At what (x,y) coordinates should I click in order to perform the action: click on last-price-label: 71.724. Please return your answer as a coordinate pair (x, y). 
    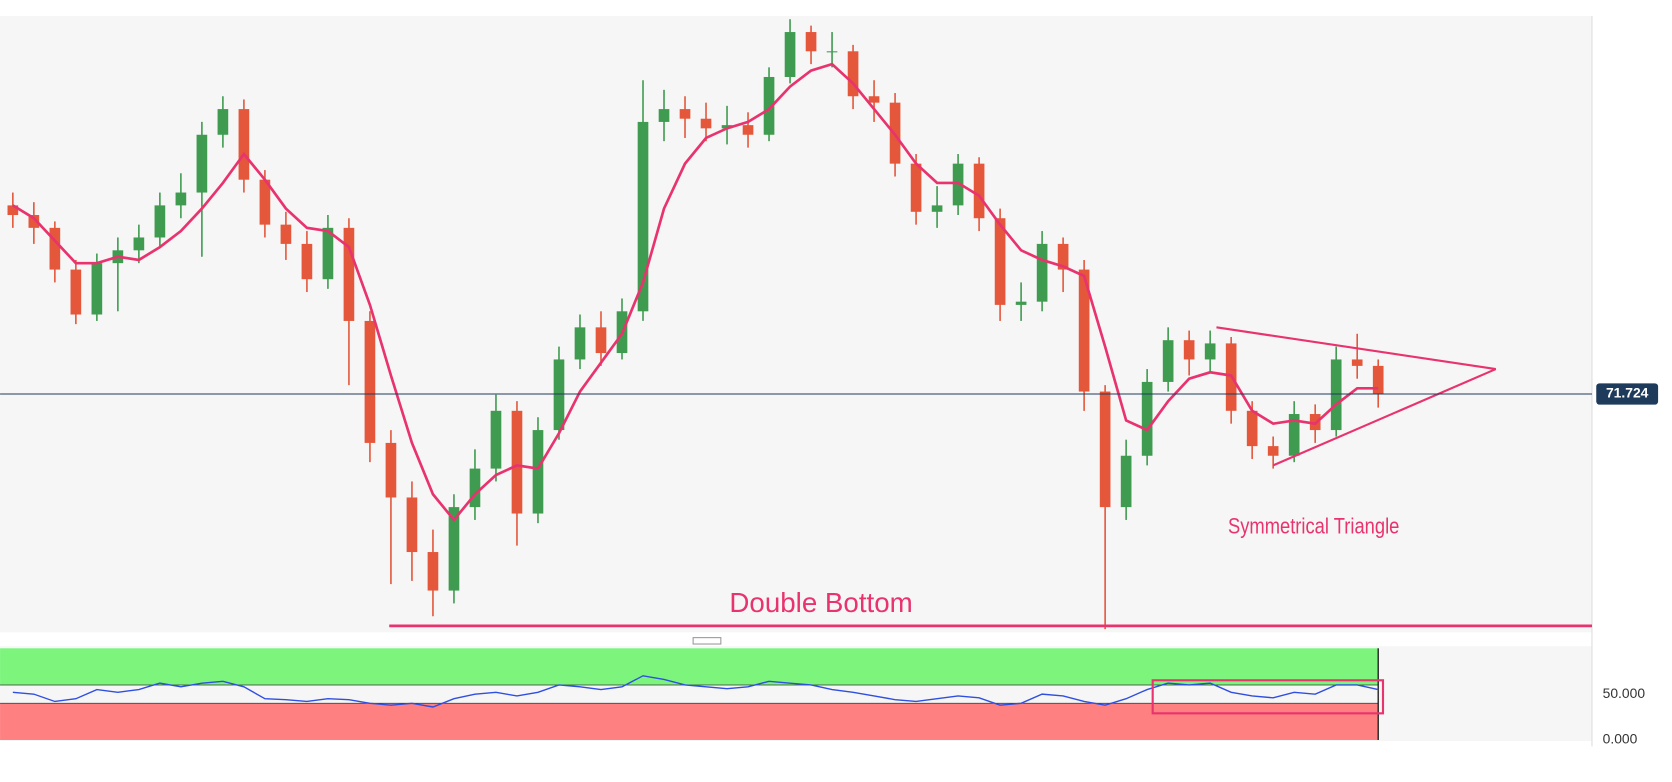
    Looking at the image, I should click on (1627, 393).